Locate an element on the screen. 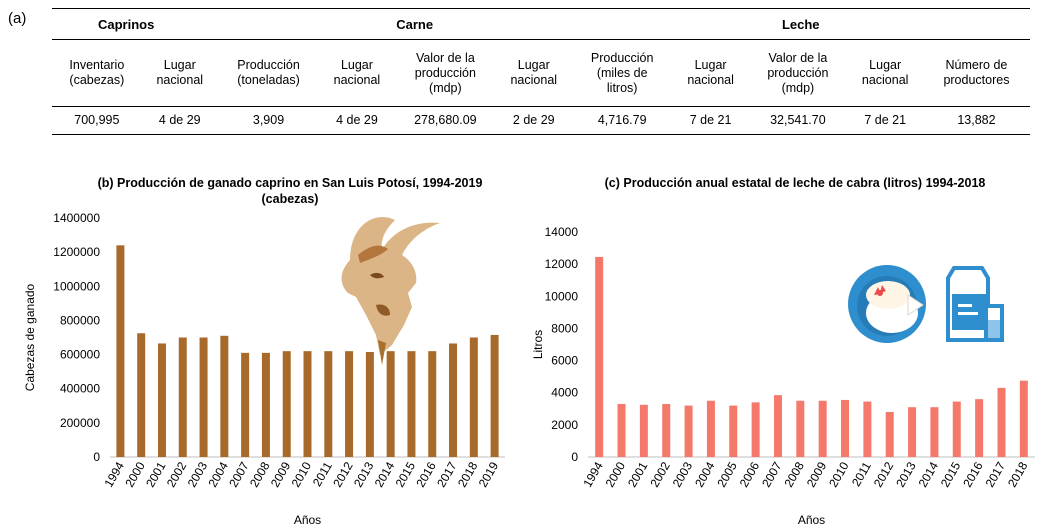 The height and width of the screenshot is (530, 1047). table-cell: 4 de 29 is located at coordinates (357, 120).